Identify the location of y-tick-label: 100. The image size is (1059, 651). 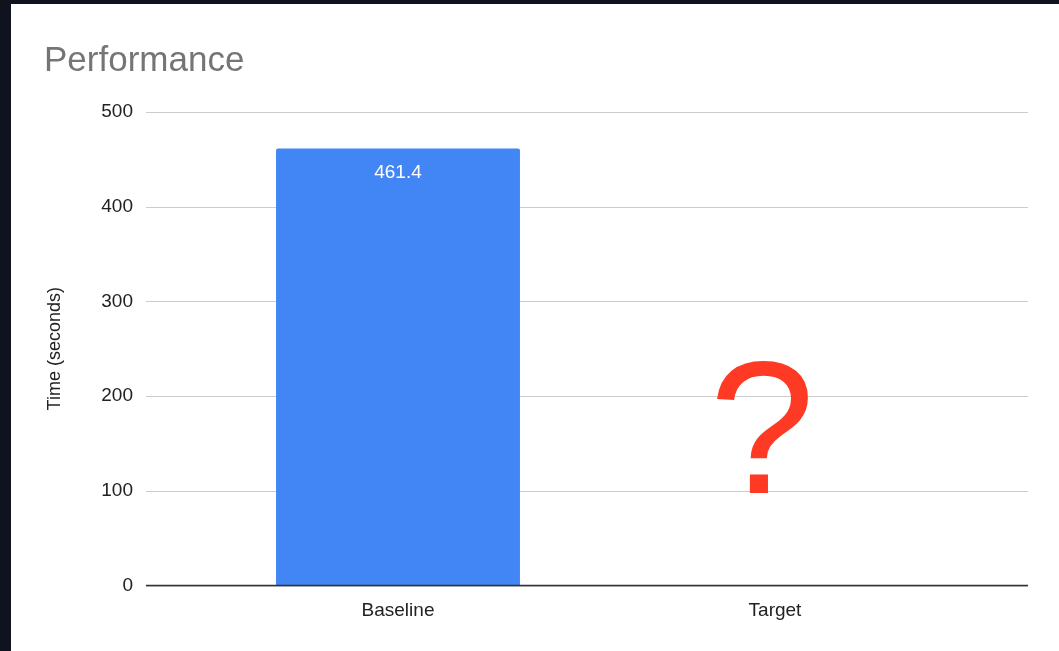
(117, 490).